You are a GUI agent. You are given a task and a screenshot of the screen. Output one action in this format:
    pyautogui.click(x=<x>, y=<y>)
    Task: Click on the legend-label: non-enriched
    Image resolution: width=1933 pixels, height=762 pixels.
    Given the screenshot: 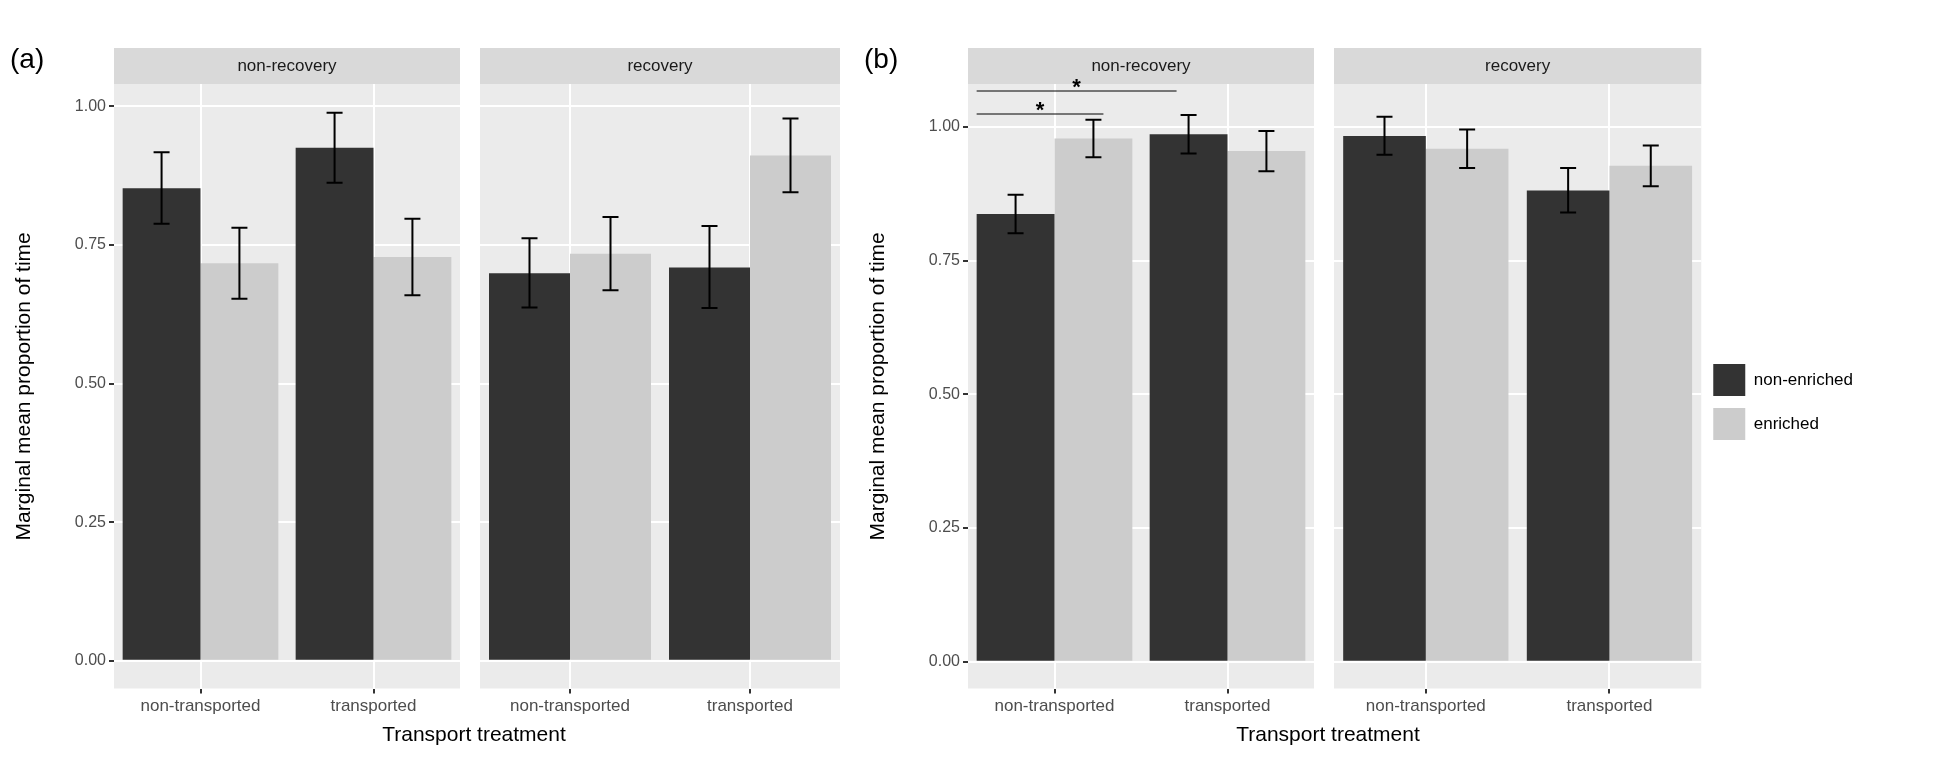 What is the action you would take?
    pyautogui.click(x=1803, y=379)
    